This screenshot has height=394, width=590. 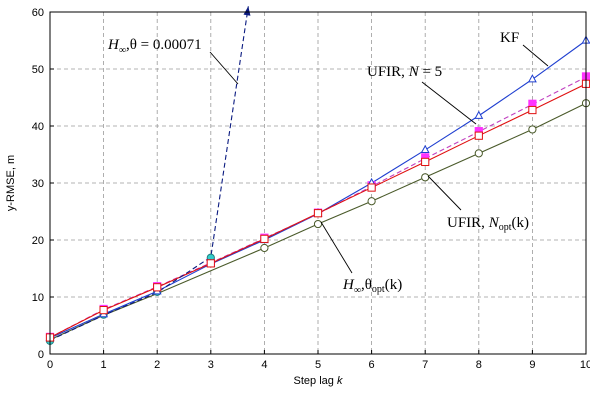 What do you see at coordinates (444, 193) in the screenshot?
I see `leader-ufir-nopt` at bounding box center [444, 193].